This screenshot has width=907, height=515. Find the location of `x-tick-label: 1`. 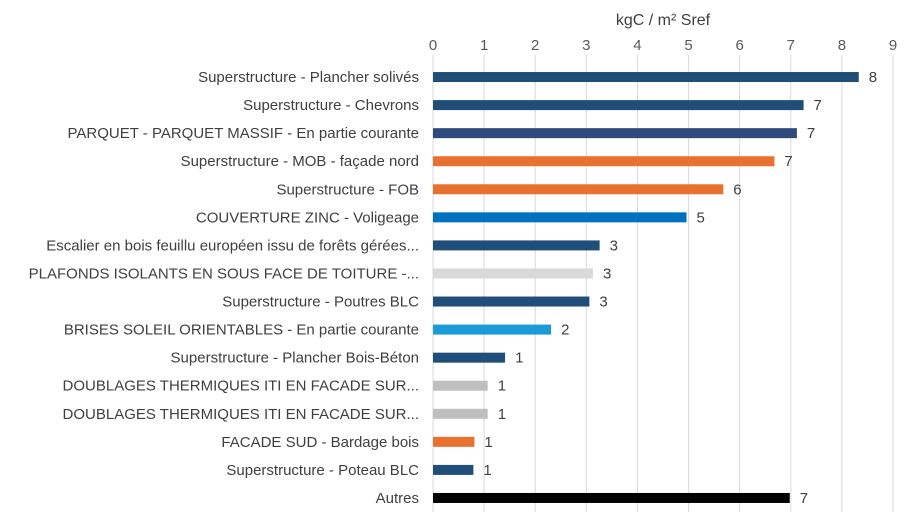

x-tick-label: 1 is located at coordinates (484, 45).